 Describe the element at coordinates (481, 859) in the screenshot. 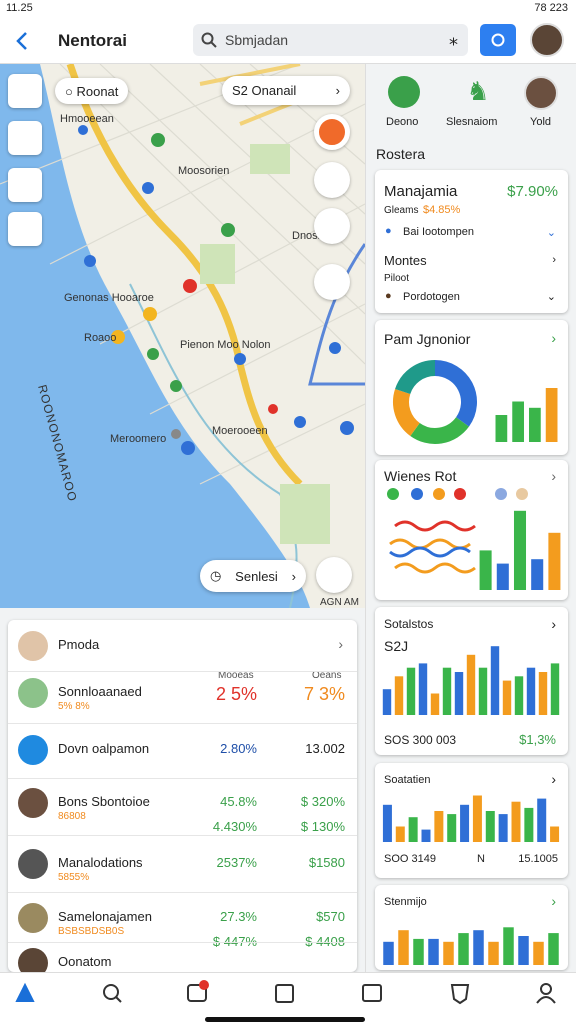

I see `card-footer: N` at that location.